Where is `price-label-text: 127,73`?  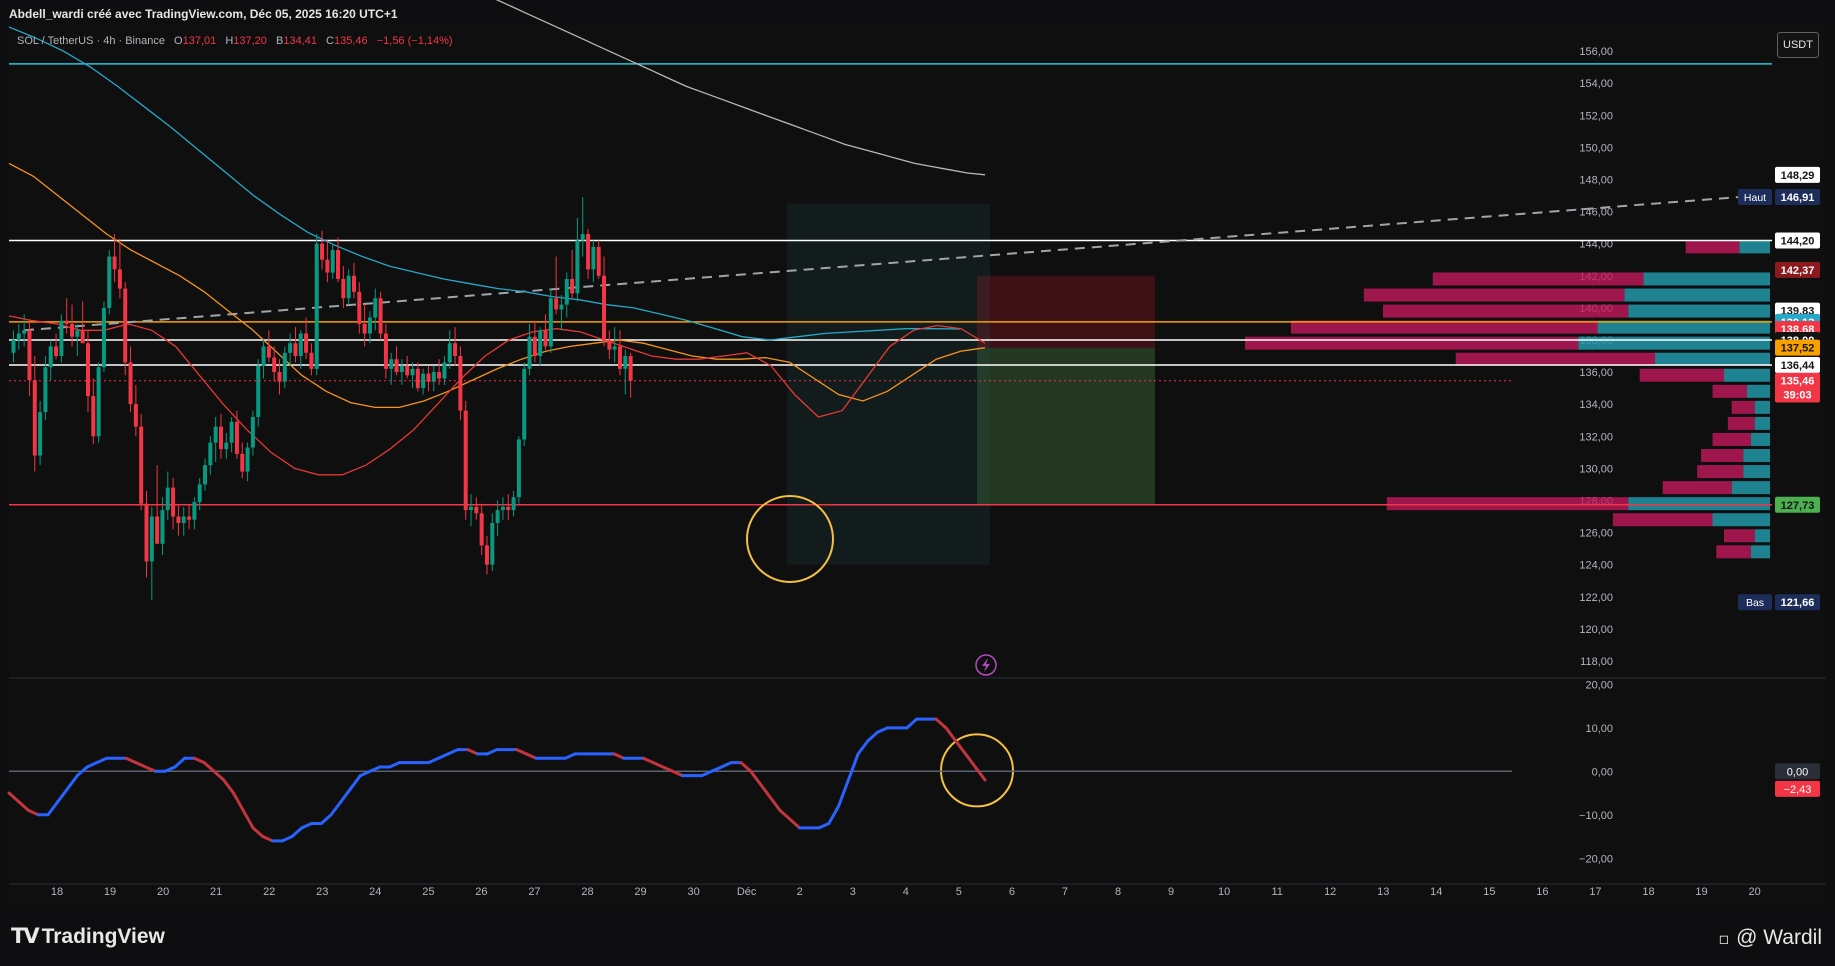 price-label-text: 127,73 is located at coordinates (1798, 506).